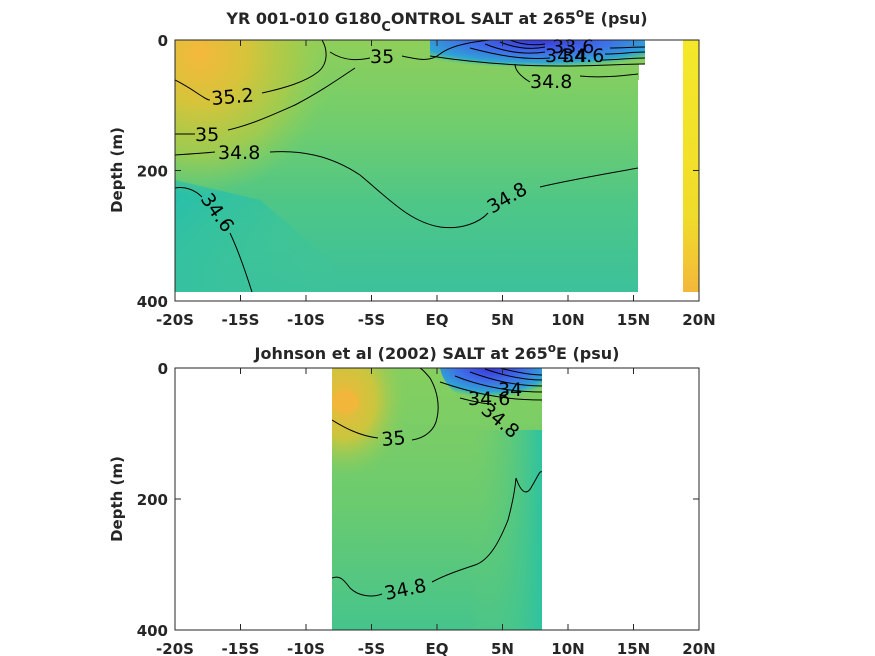  Describe the element at coordinates (117, 499) in the screenshot. I see `bottom-y-axis-label: Depth (m)` at that location.